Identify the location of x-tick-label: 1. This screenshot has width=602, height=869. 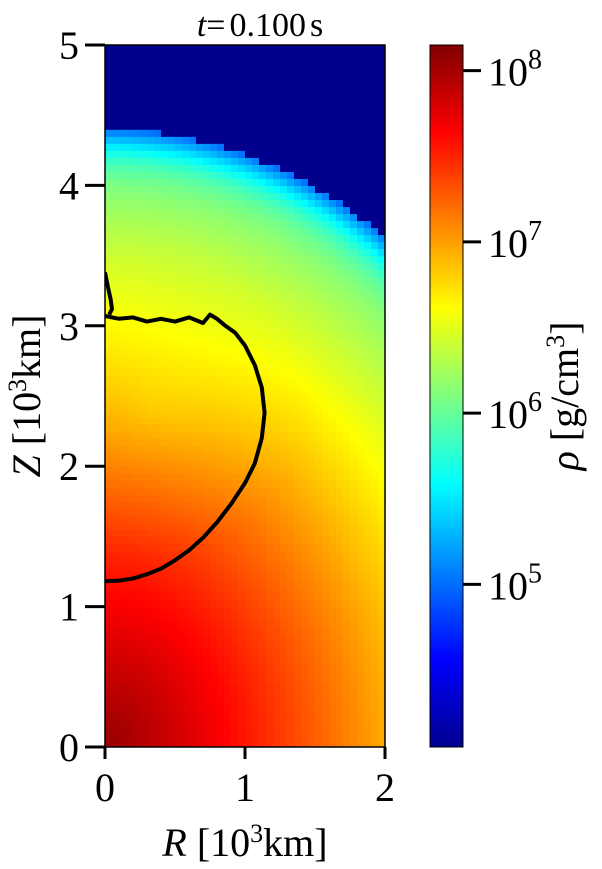
(245, 787).